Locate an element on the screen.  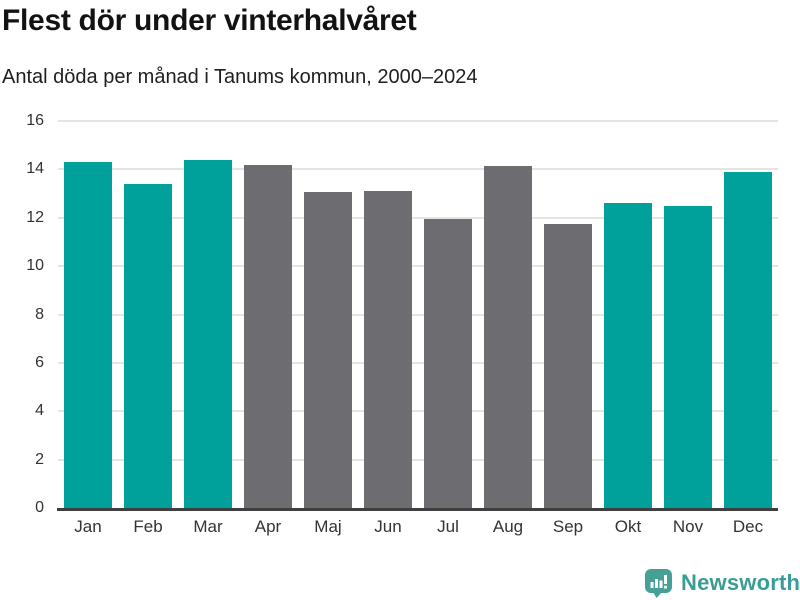
y-tick-label: 14 is located at coordinates (35, 169).